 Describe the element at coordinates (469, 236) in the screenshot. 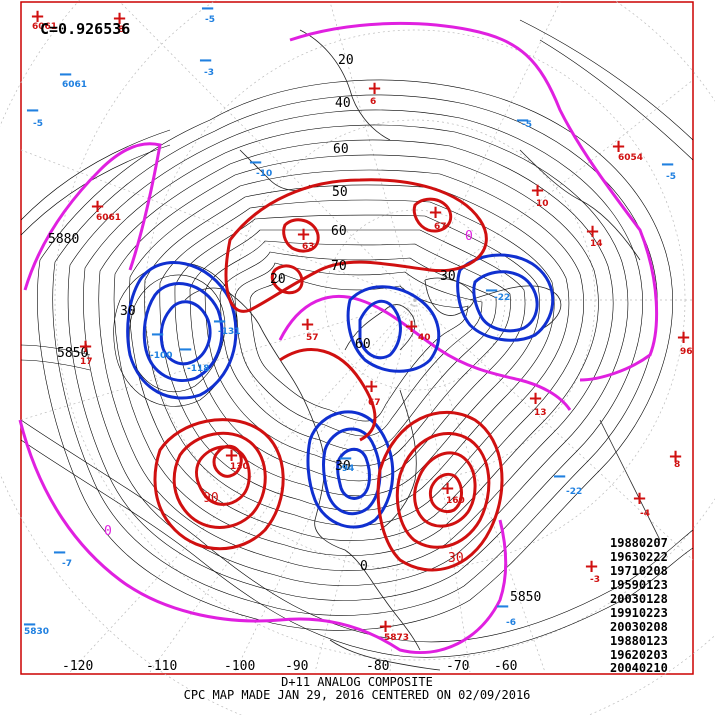

I see `zero-contour-label: 0` at that location.